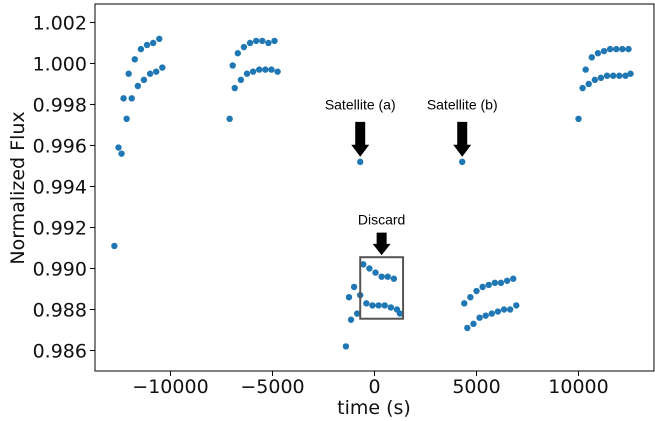 Image resolution: width=655 pixels, height=421 pixels. Describe the element at coordinates (381, 219) in the screenshot. I see `annotation-label: Discard` at that location.